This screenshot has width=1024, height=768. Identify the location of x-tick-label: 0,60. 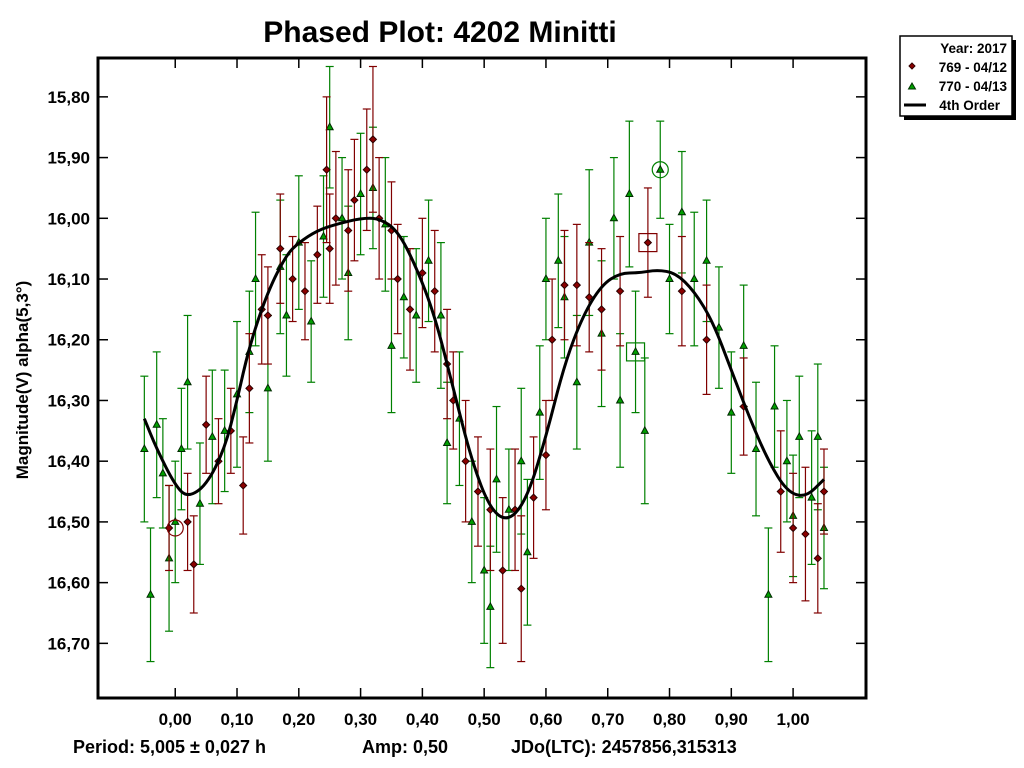
(545, 719).